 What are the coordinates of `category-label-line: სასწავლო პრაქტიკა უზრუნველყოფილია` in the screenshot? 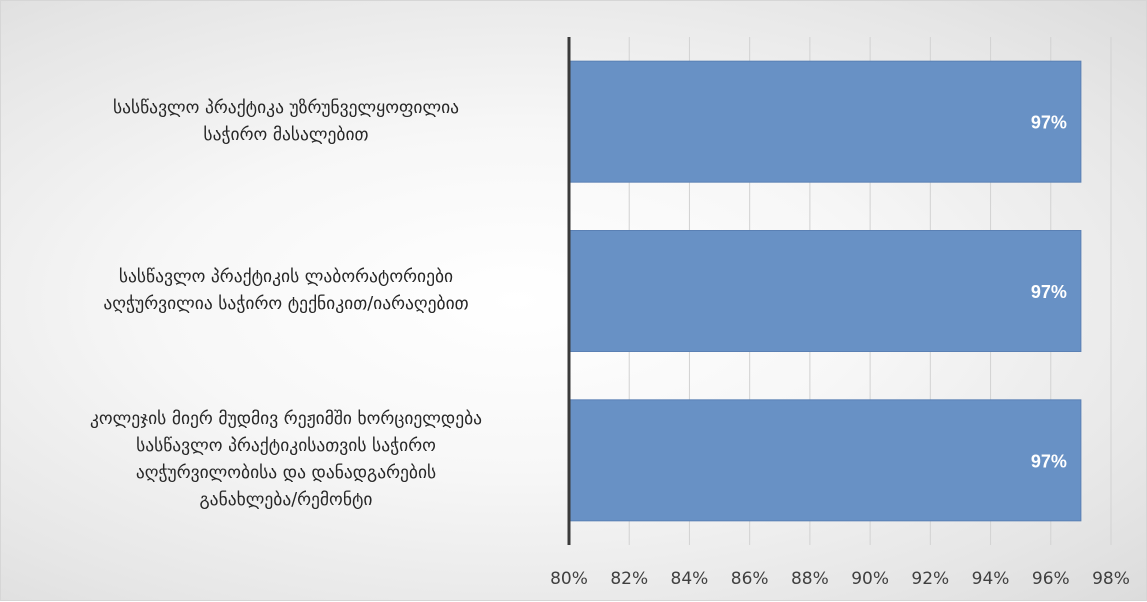 It's located at (286, 107).